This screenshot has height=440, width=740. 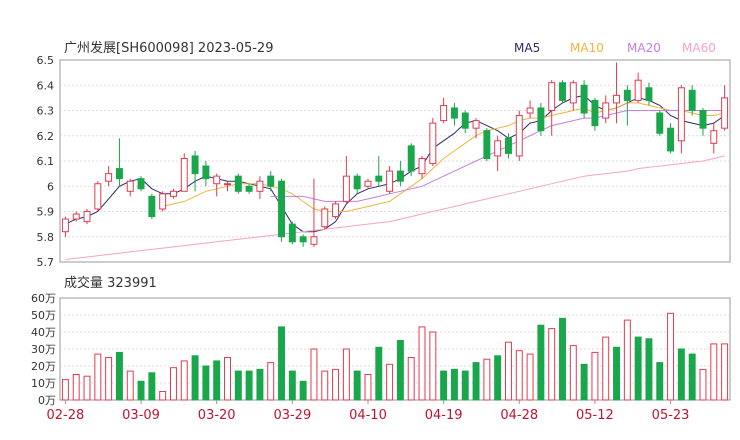 What do you see at coordinates (699, 48) in the screenshot?
I see `legend-ma60: MA60` at bounding box center [699, 48].